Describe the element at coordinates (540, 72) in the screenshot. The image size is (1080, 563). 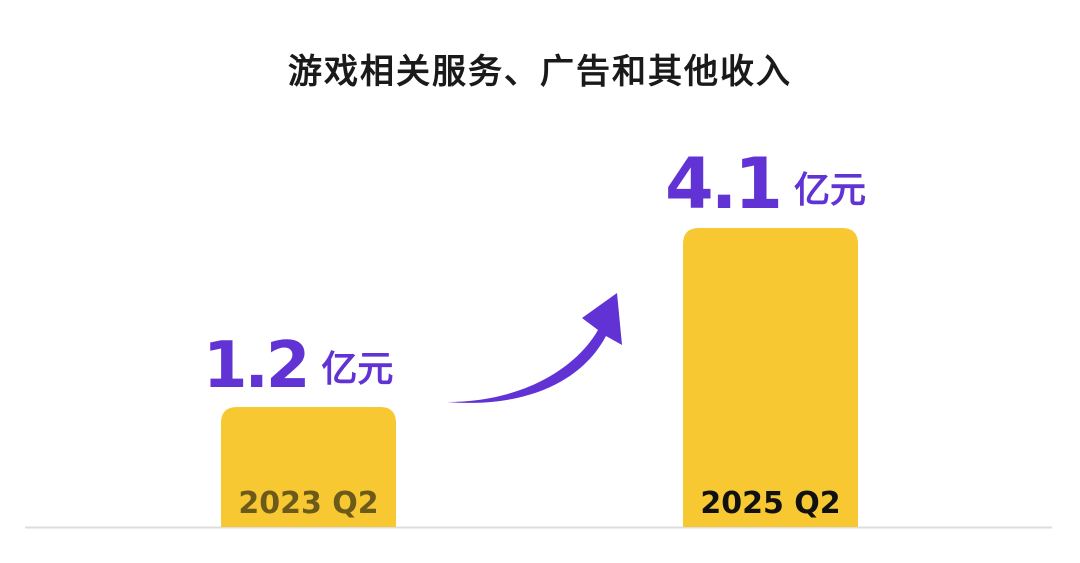
I see `chart-title: 游戏相关服务、广告和其他收入` at that location.